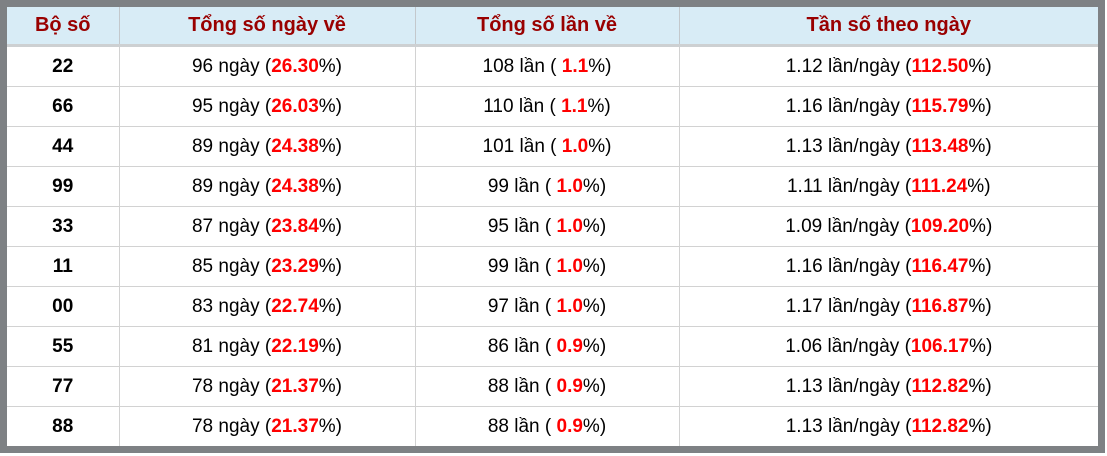 This screenshot has height=456, width=1107. What do you see at coordinates (848, 66) in the screenshot?
I see `freq-text: 1.12 lần/ngày (` at bounding box center [848, 66].